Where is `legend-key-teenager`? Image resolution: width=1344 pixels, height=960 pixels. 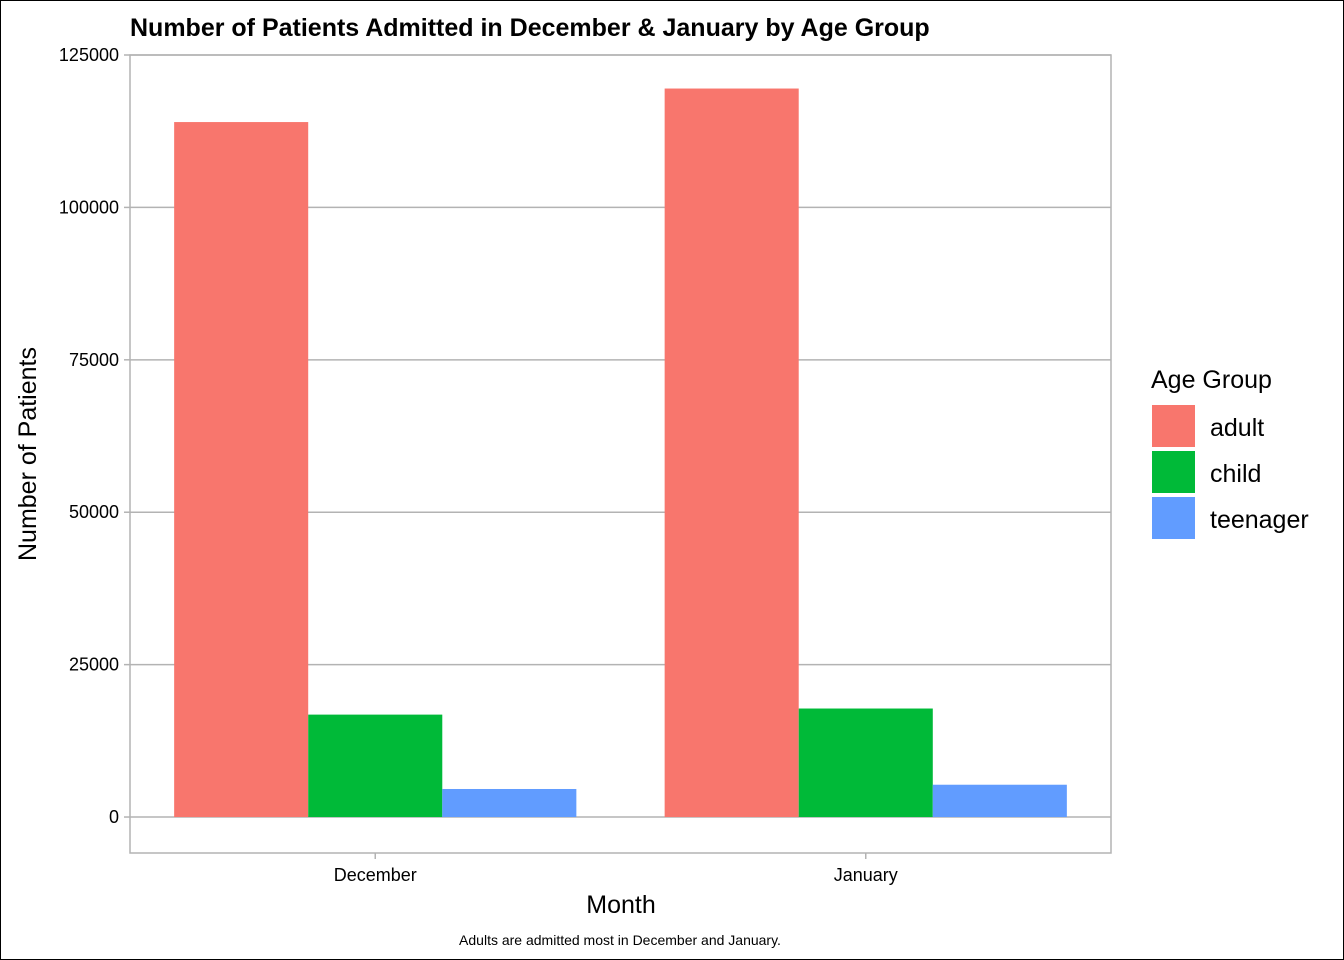 legend-key-teenager is located at coordinates (1173, 518).